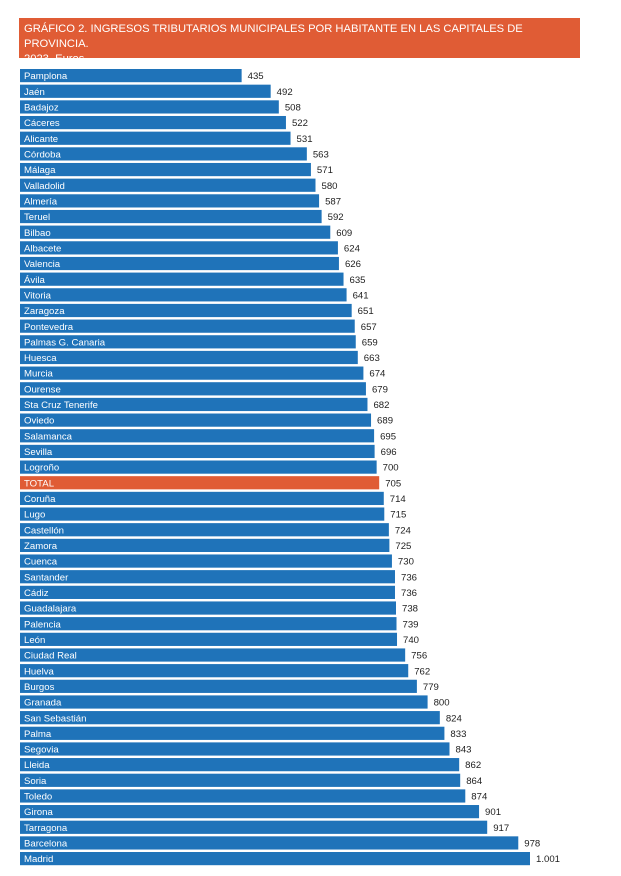  I want to click on value-label-murcia: 674, so click(377, 374).